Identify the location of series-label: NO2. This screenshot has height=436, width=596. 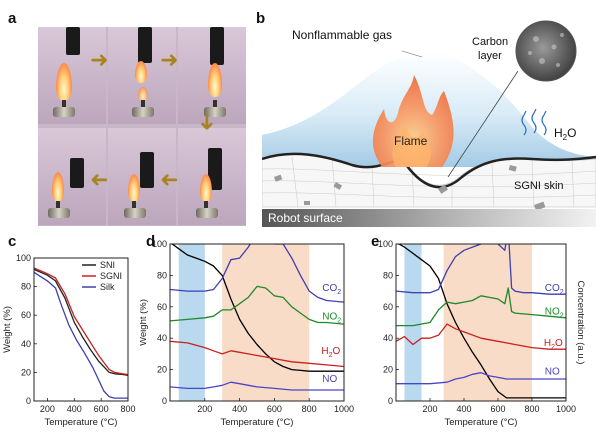
(554, 313).